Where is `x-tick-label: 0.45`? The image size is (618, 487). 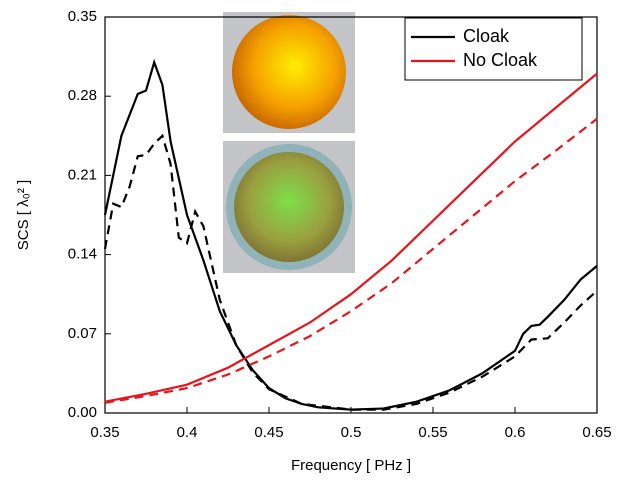
x-tick-label: 0.45 is located at coordinates (268, 432).